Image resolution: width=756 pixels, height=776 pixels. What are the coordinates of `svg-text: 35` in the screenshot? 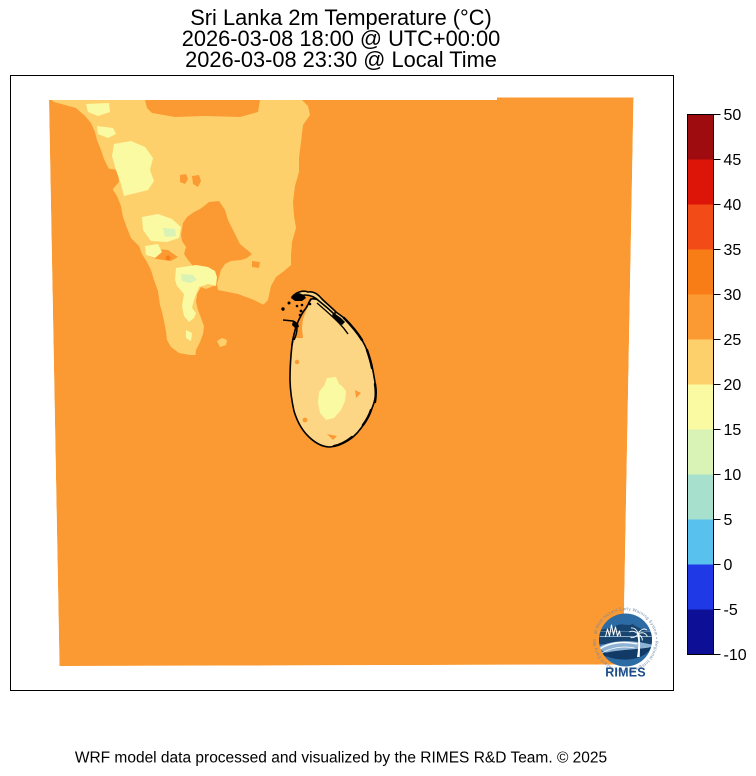 It's located at (733, 250).